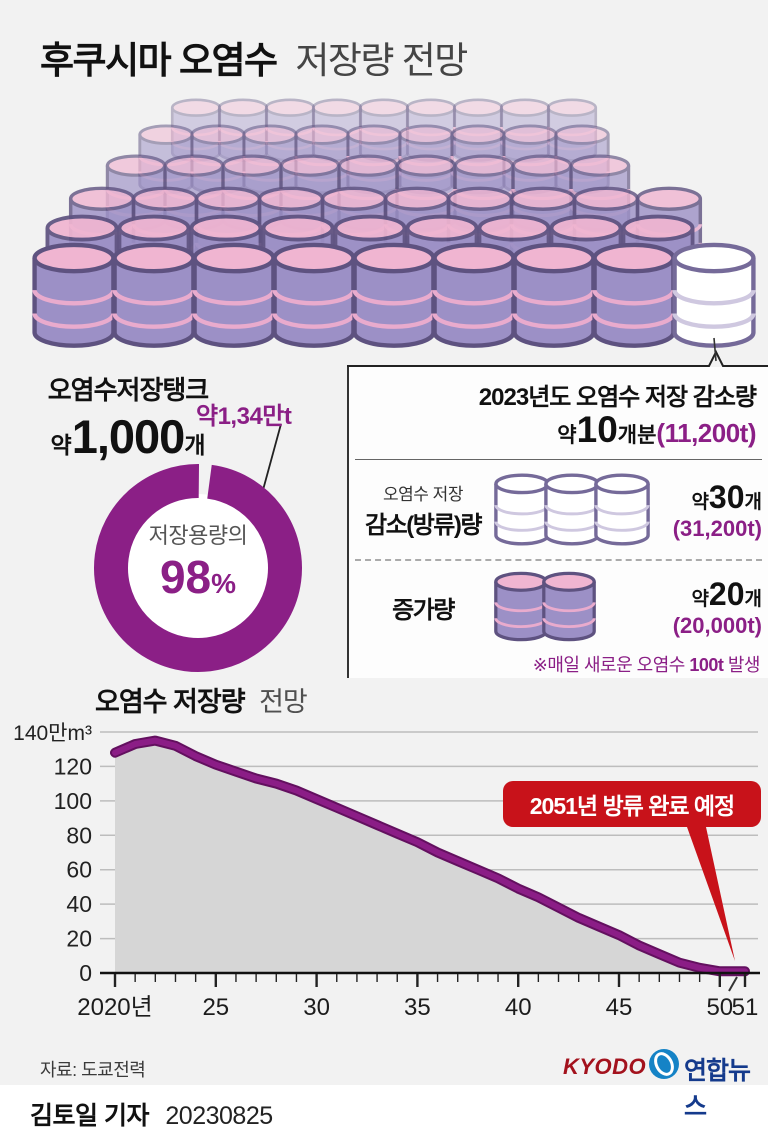 The width and height of the screenshot is (768, 1142). I want to click on empty-barrel-icons, so click(572, 510).